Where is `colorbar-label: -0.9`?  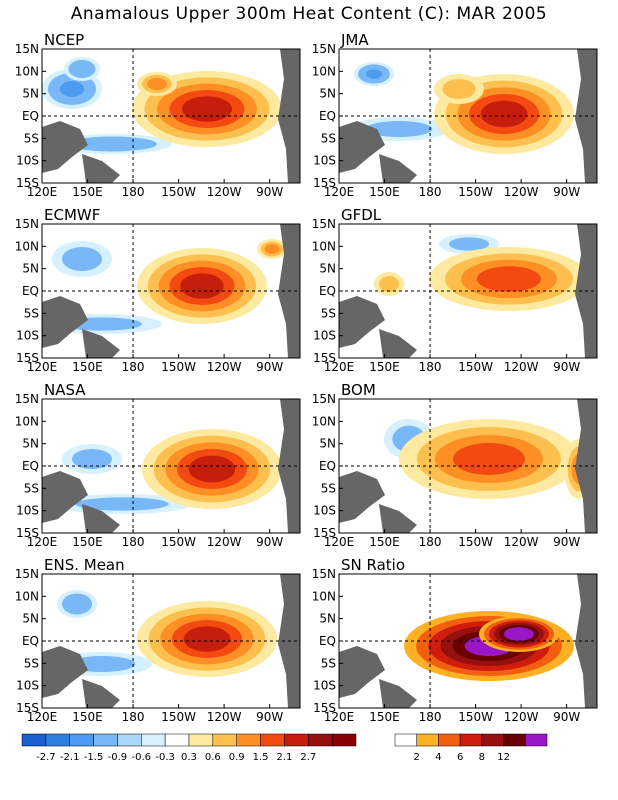 colorbar-label: -0.9 is located at coordinates (118, 757).